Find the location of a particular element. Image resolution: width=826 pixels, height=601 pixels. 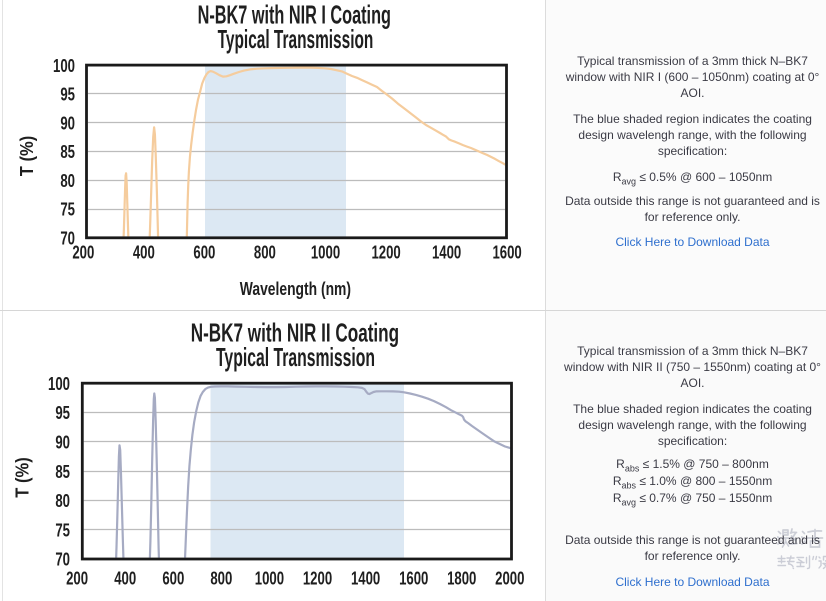

svg-text: N-BK7 with NIR I Coating is located at coordinates (294, 15).